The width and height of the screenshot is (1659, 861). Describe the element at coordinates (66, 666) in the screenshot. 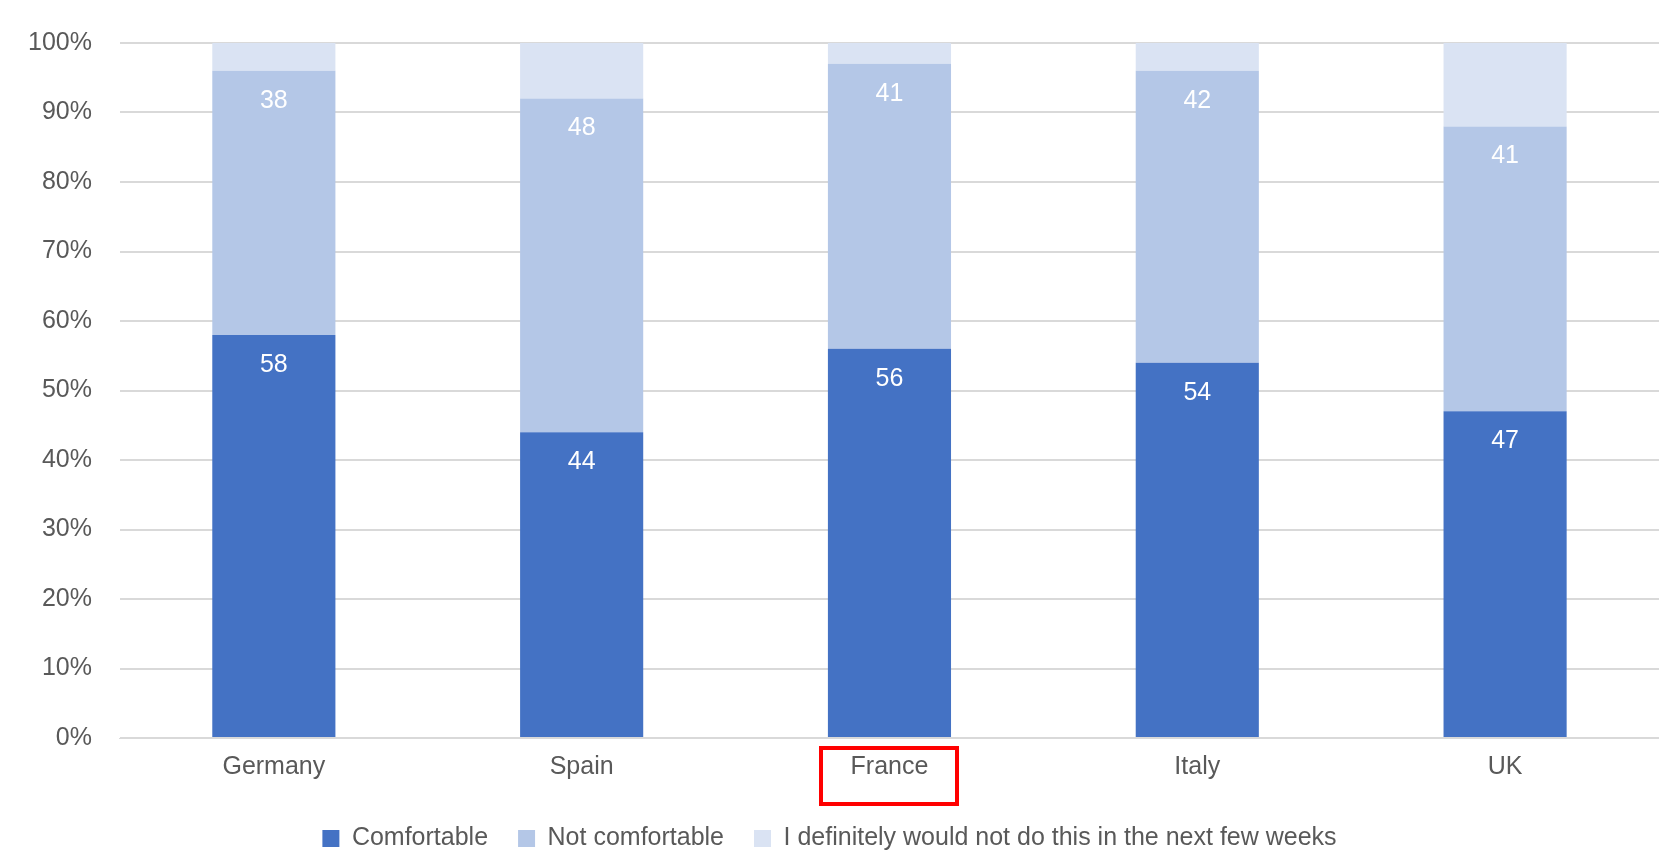

I see `y-tick-label: 10%` at that location.